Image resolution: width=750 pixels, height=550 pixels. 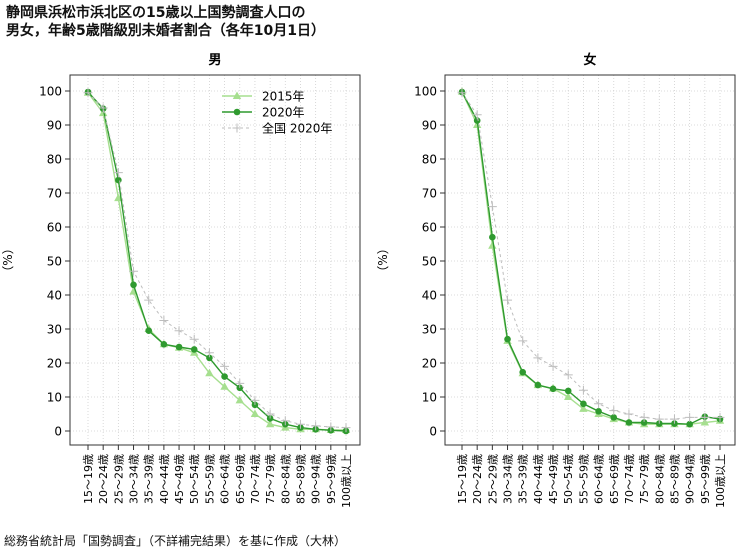 I want to click on x-tick-label: 15～19歳, so click(x=88, y=479).